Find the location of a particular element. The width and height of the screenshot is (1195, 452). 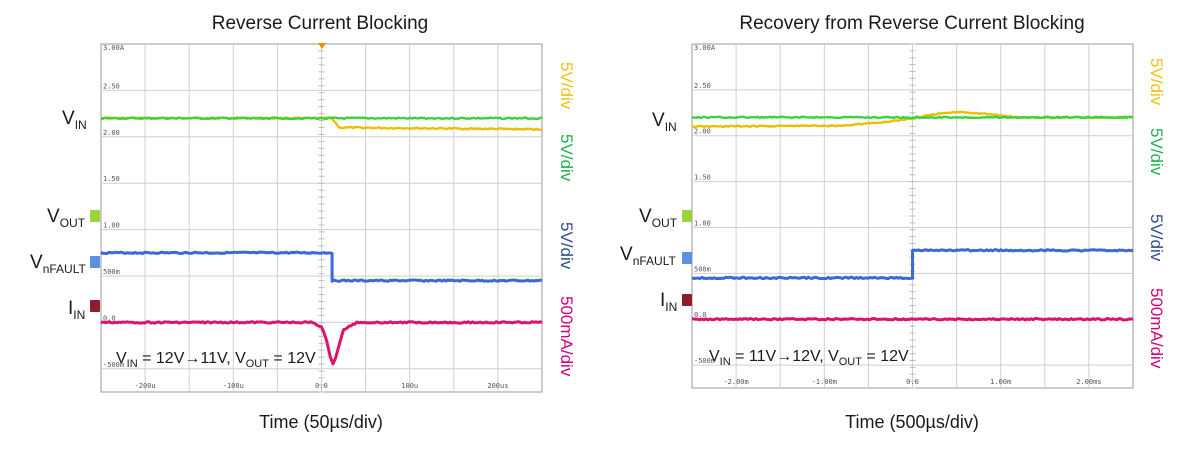

test-condition: VIN = 11V→12V, VOUT = 12V is located at coordinates (809, 358).